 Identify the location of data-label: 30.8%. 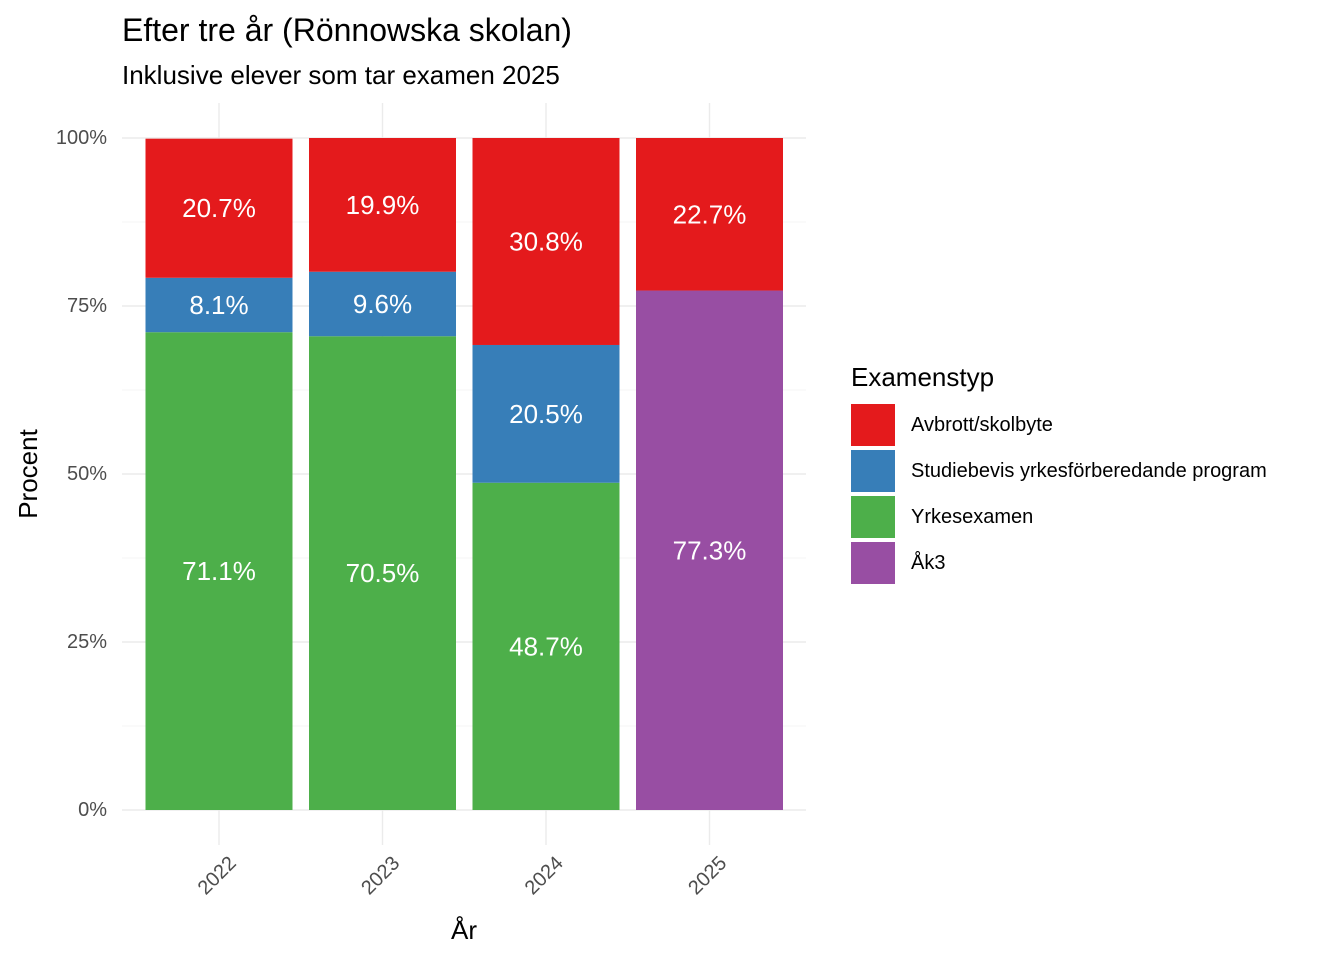
(546, 241).